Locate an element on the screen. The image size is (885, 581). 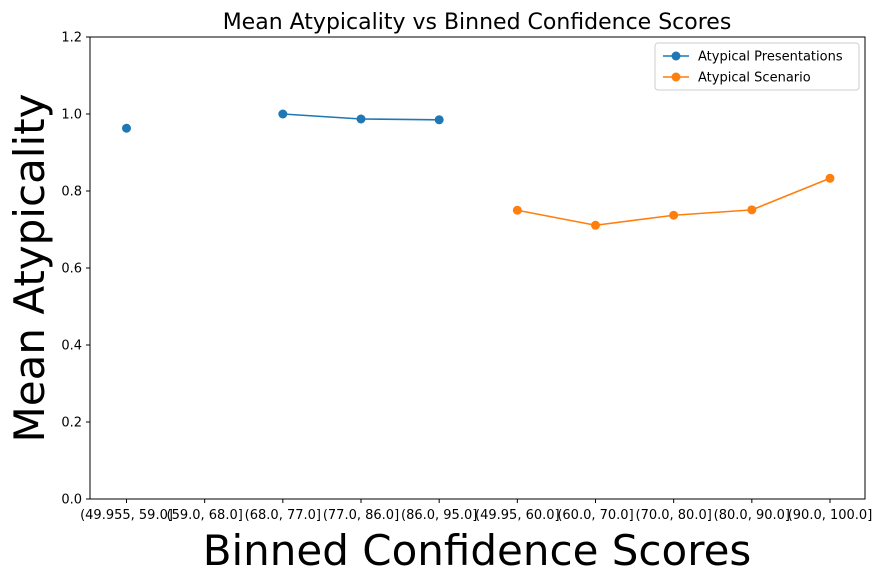
x-tick-label: (49.955, 59.0] is located at coordinates (126, 515).